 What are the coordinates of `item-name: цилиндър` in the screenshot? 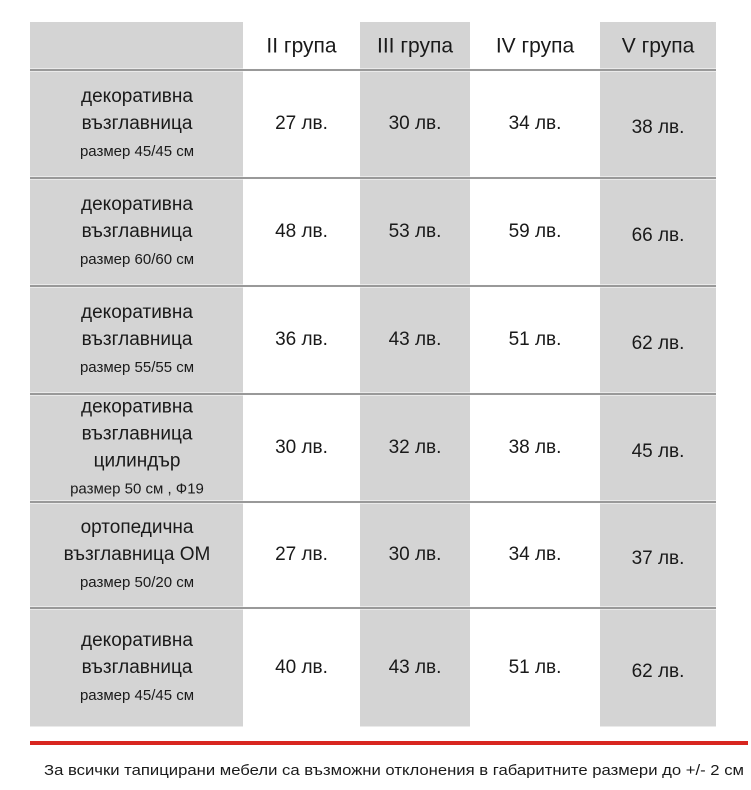 It's located at (137, 461).